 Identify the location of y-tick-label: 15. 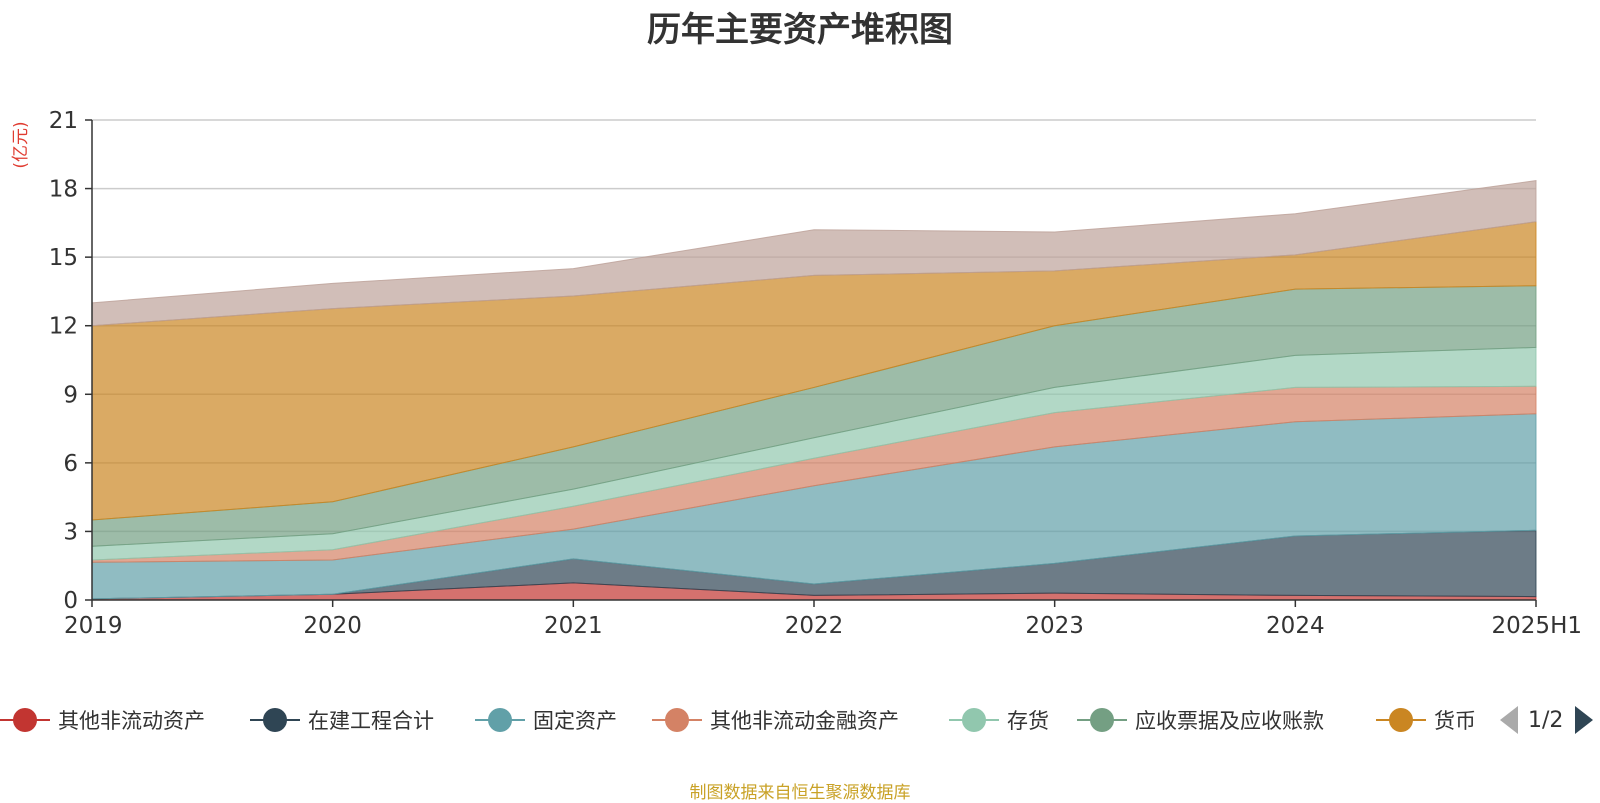
(63, 258).